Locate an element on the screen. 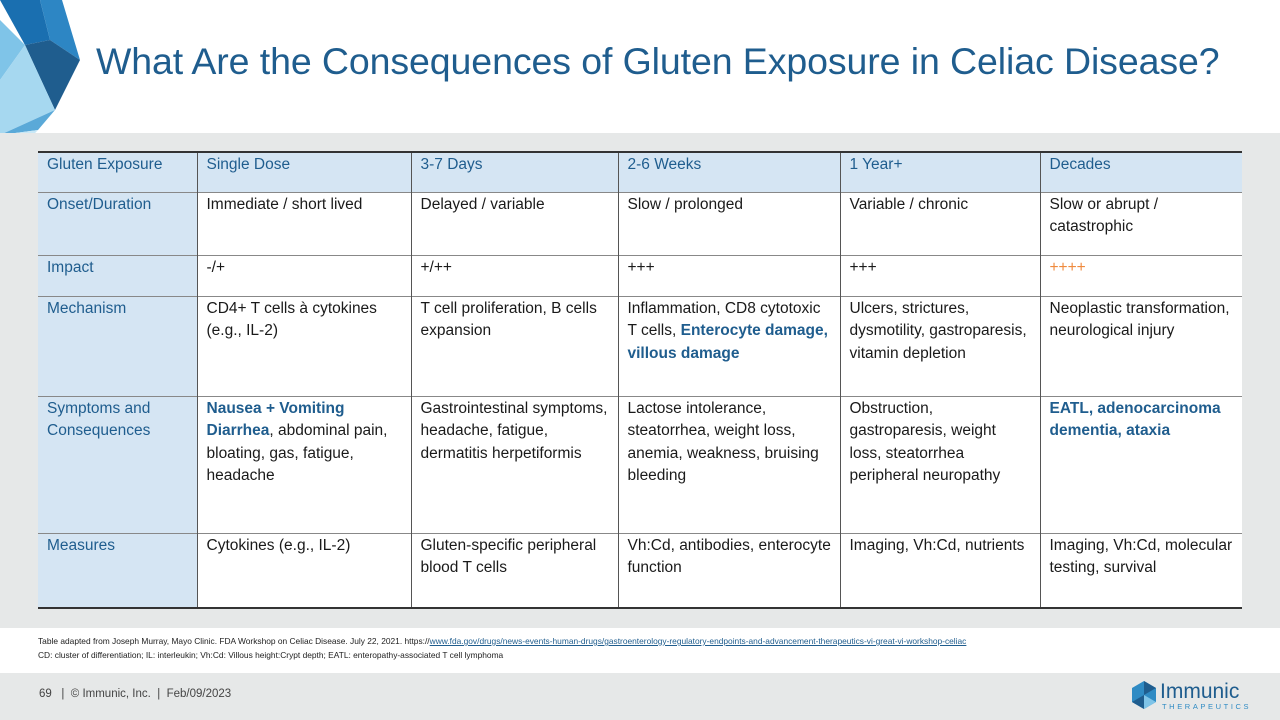  table-cell: Slow / prolonged is located at coordinates (729, 223).